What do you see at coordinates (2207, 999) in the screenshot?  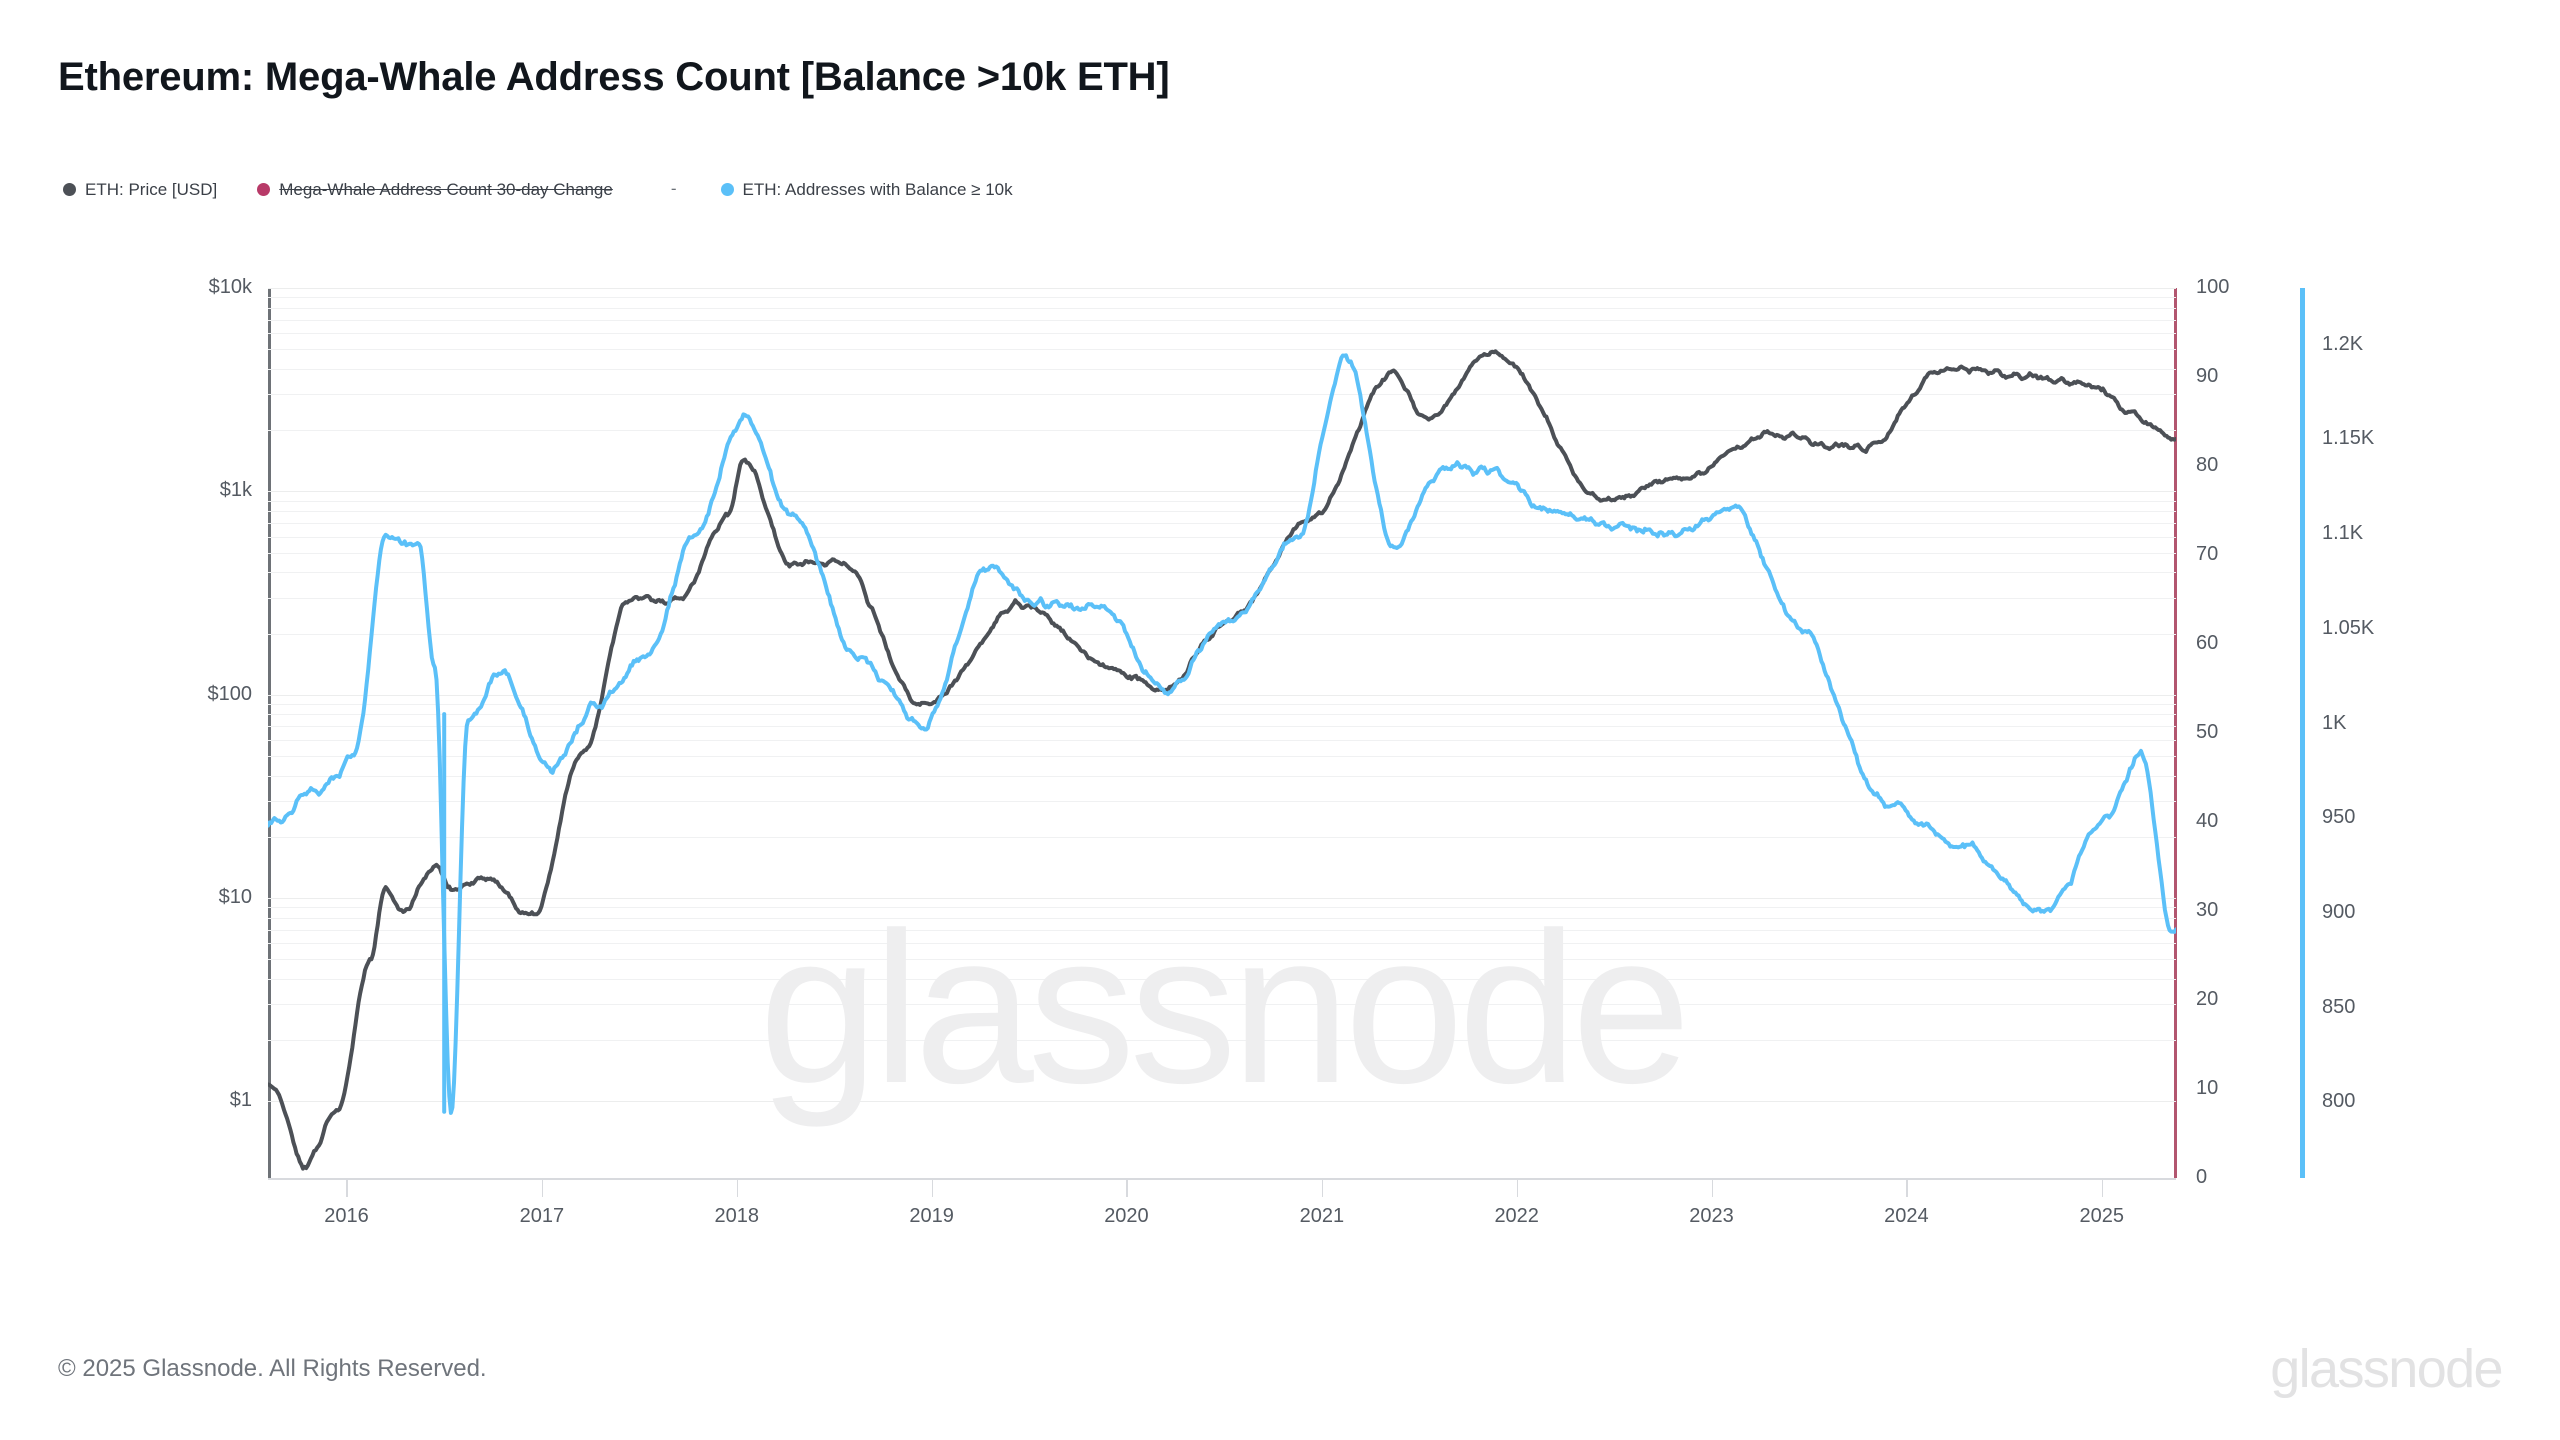 I see `y-axis-right-1-tick-label: 20` at bounding box center [2207, 999].